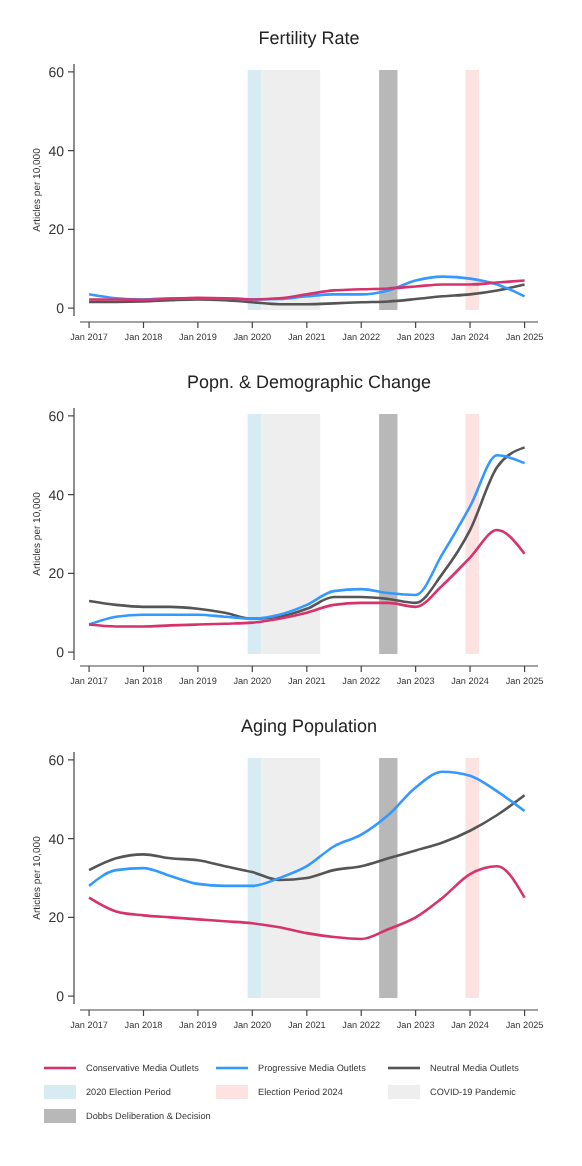 The image size is (582, 1166). What do you see at coordinates (309, 726) in the screenshot?
I see `chart-title: Aging Population` at bounding box center [309, 726].